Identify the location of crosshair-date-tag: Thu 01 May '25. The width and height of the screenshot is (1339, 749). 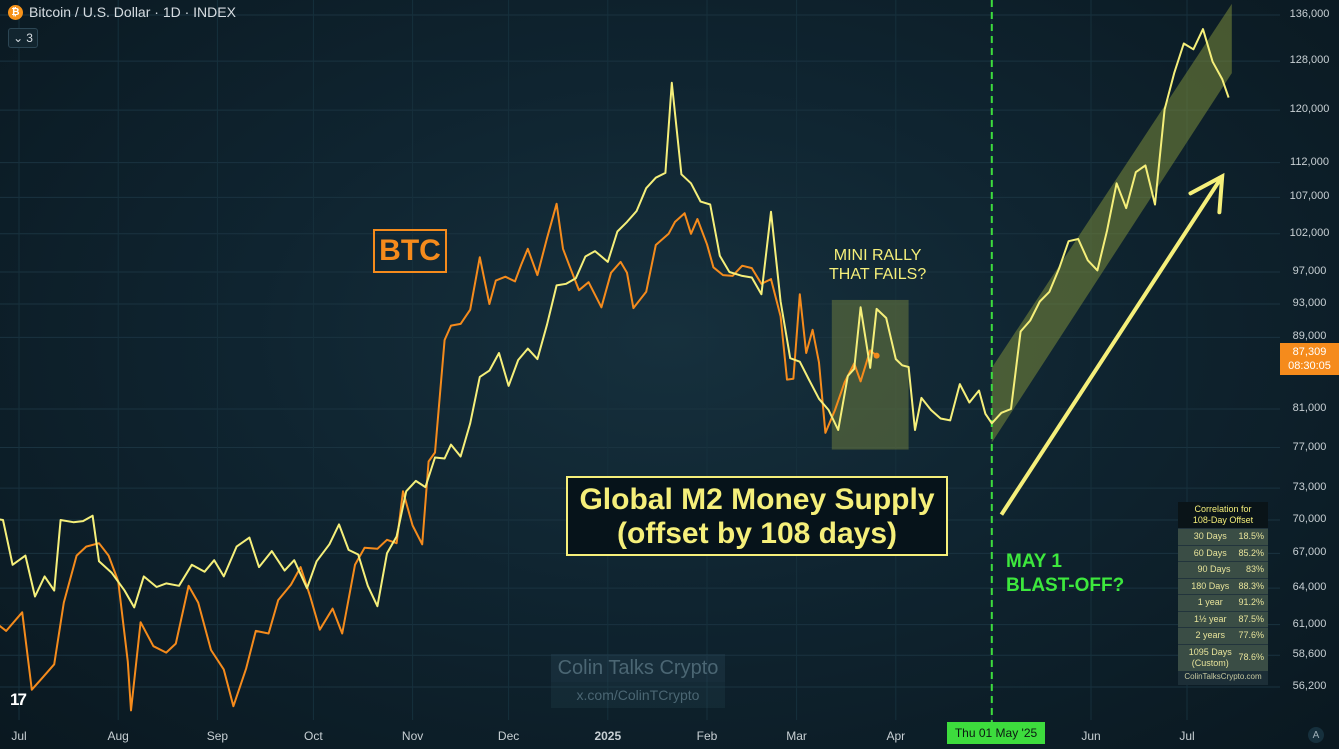
(996, 733).